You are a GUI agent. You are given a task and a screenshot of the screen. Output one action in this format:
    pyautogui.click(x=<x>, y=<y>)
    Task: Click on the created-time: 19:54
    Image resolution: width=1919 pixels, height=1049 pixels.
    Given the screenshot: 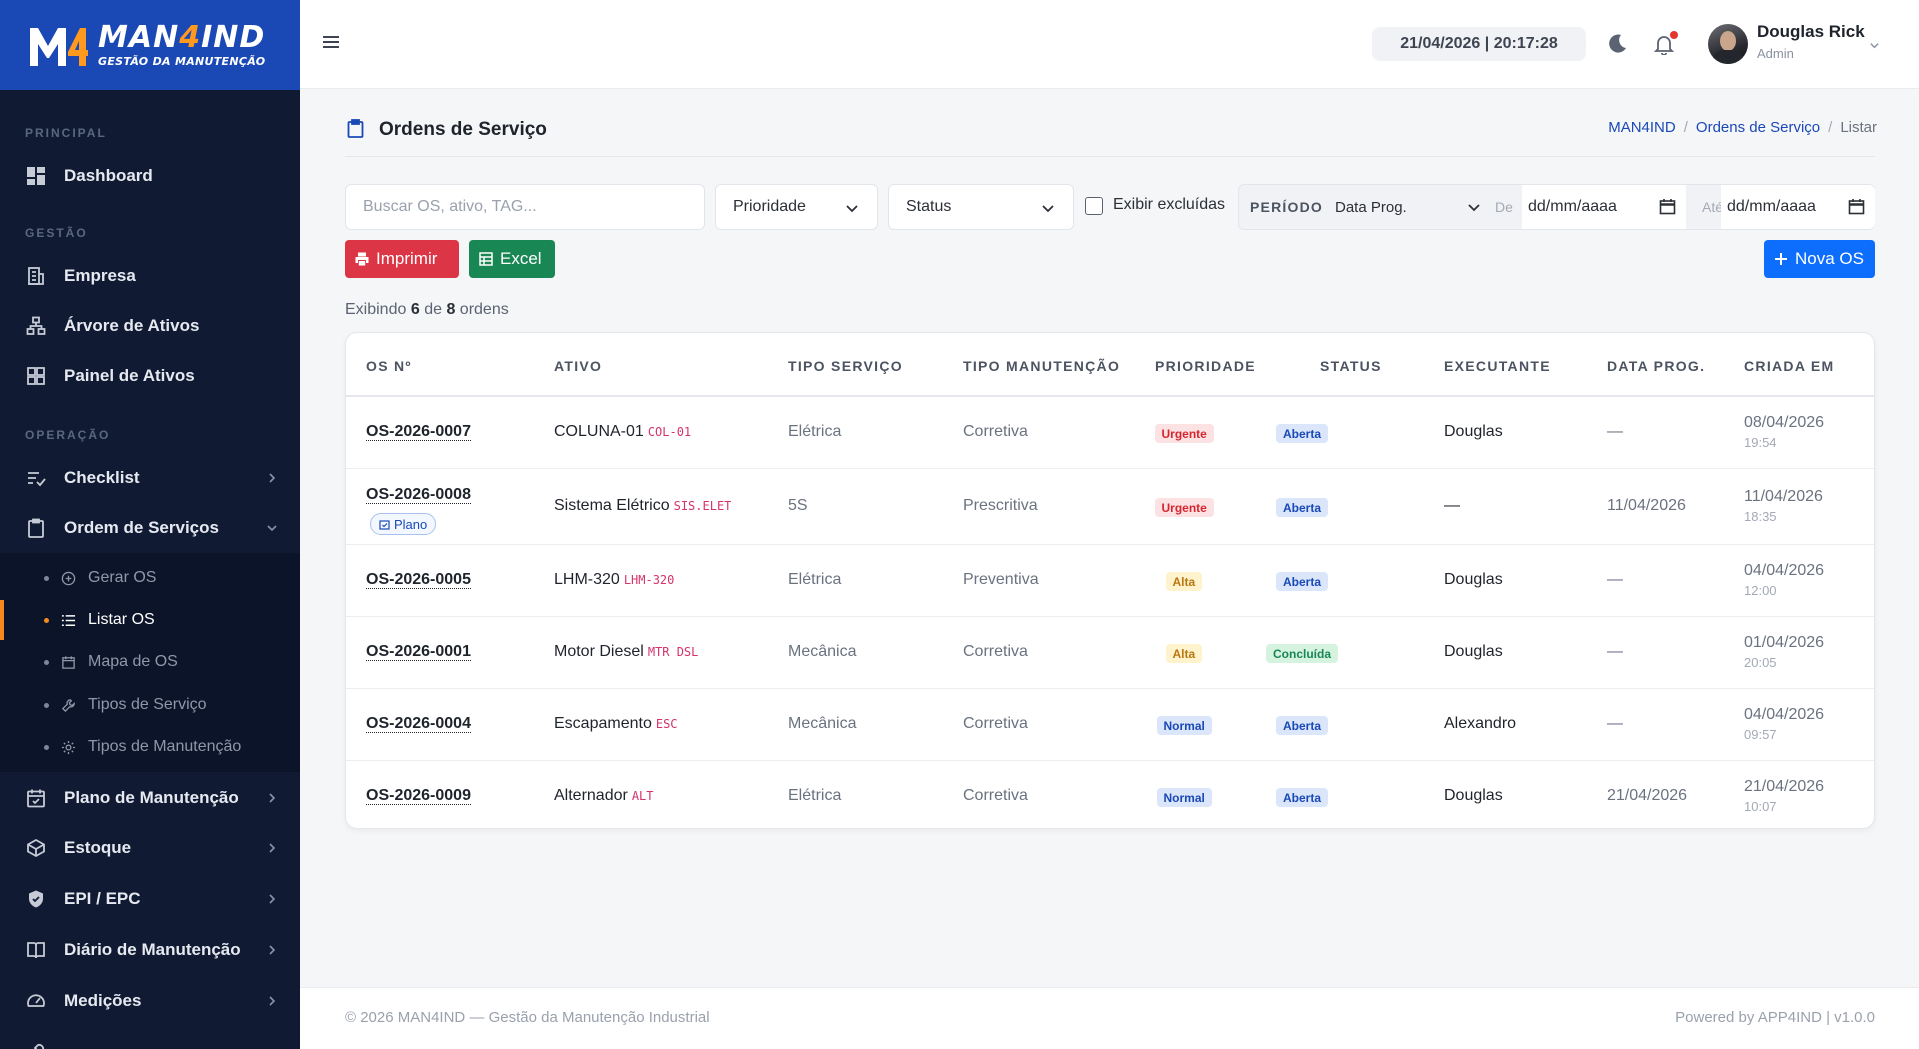 What is the action you would take?
    pyautogui.click(x=1760, y=442)
    